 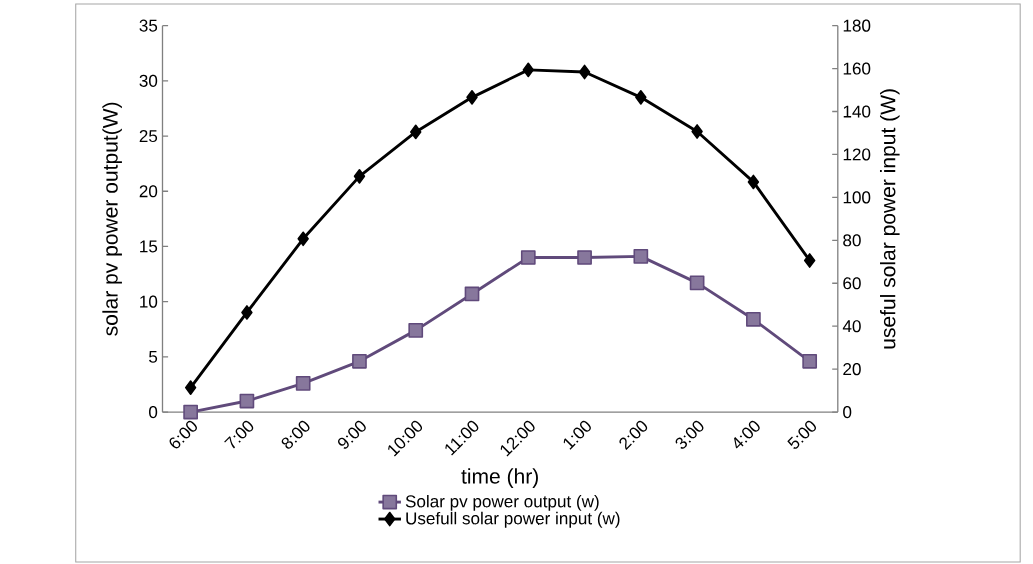 I want to click on legend-label: Usefull solar power input (w), so click(x=513, y=519).